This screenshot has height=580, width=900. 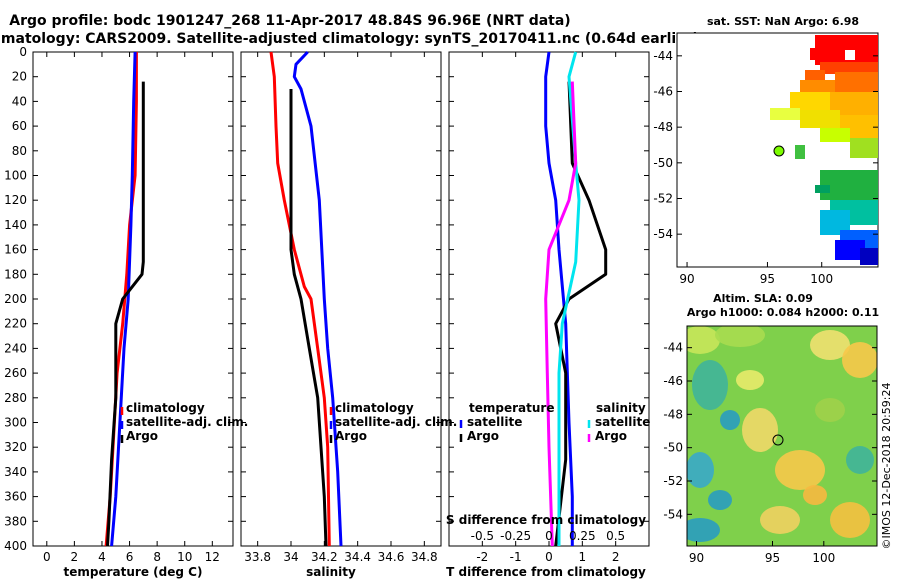 I want to click on depth-tick-label: 240, so click(x=15, y=348).